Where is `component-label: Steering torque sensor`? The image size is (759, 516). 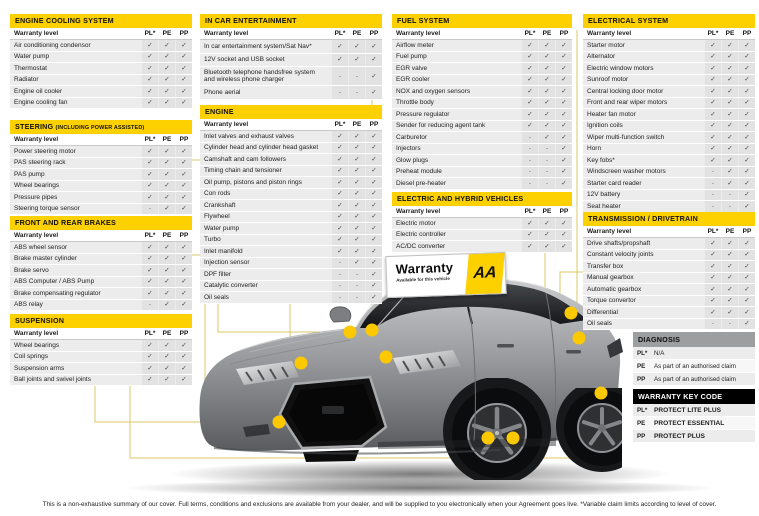 component-label: Steering torque sensor is located at coordinates (47, 209).